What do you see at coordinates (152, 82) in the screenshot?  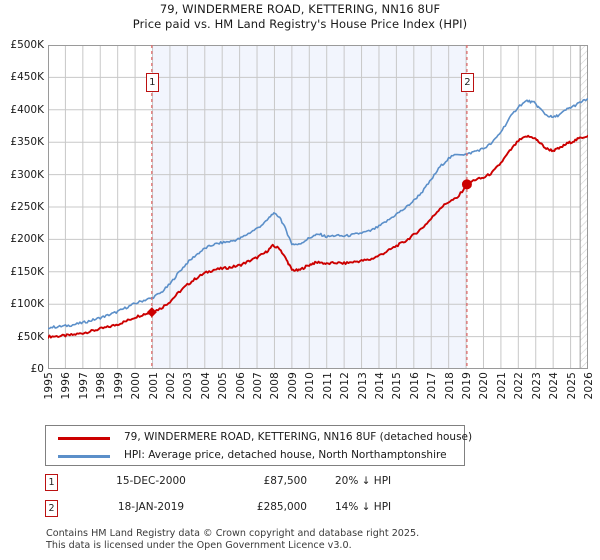 I see `chart-marker-1-box: 1` at bounding box center [152, 82].